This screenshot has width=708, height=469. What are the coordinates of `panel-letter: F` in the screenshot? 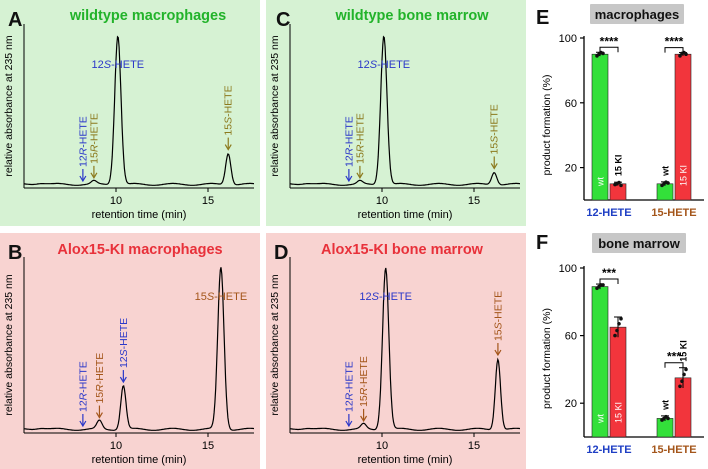 It's located at (542, 243).